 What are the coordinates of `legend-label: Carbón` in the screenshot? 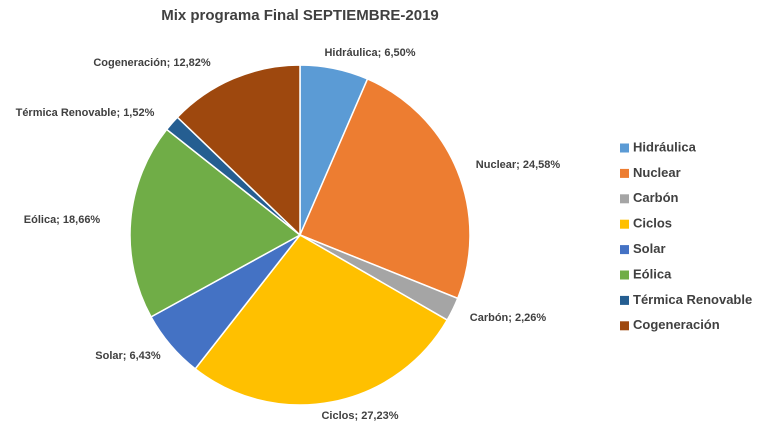 It's located at (656, 197).